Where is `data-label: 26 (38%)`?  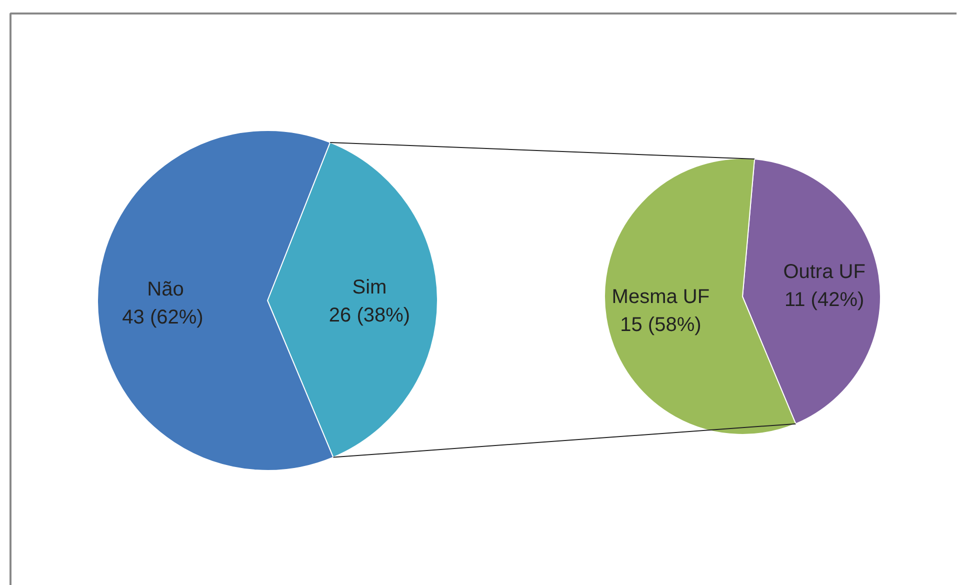
data-label: 26 (38%) is located at coordinates (369, 315).